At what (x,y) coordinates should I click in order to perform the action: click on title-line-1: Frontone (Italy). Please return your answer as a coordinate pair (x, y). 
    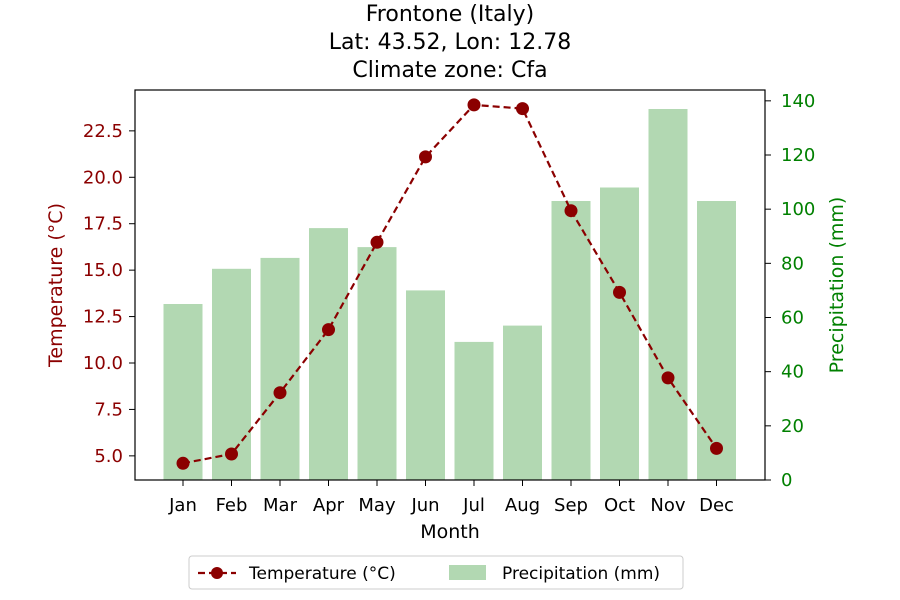
    Looking at the image, I should click on (450, 14).